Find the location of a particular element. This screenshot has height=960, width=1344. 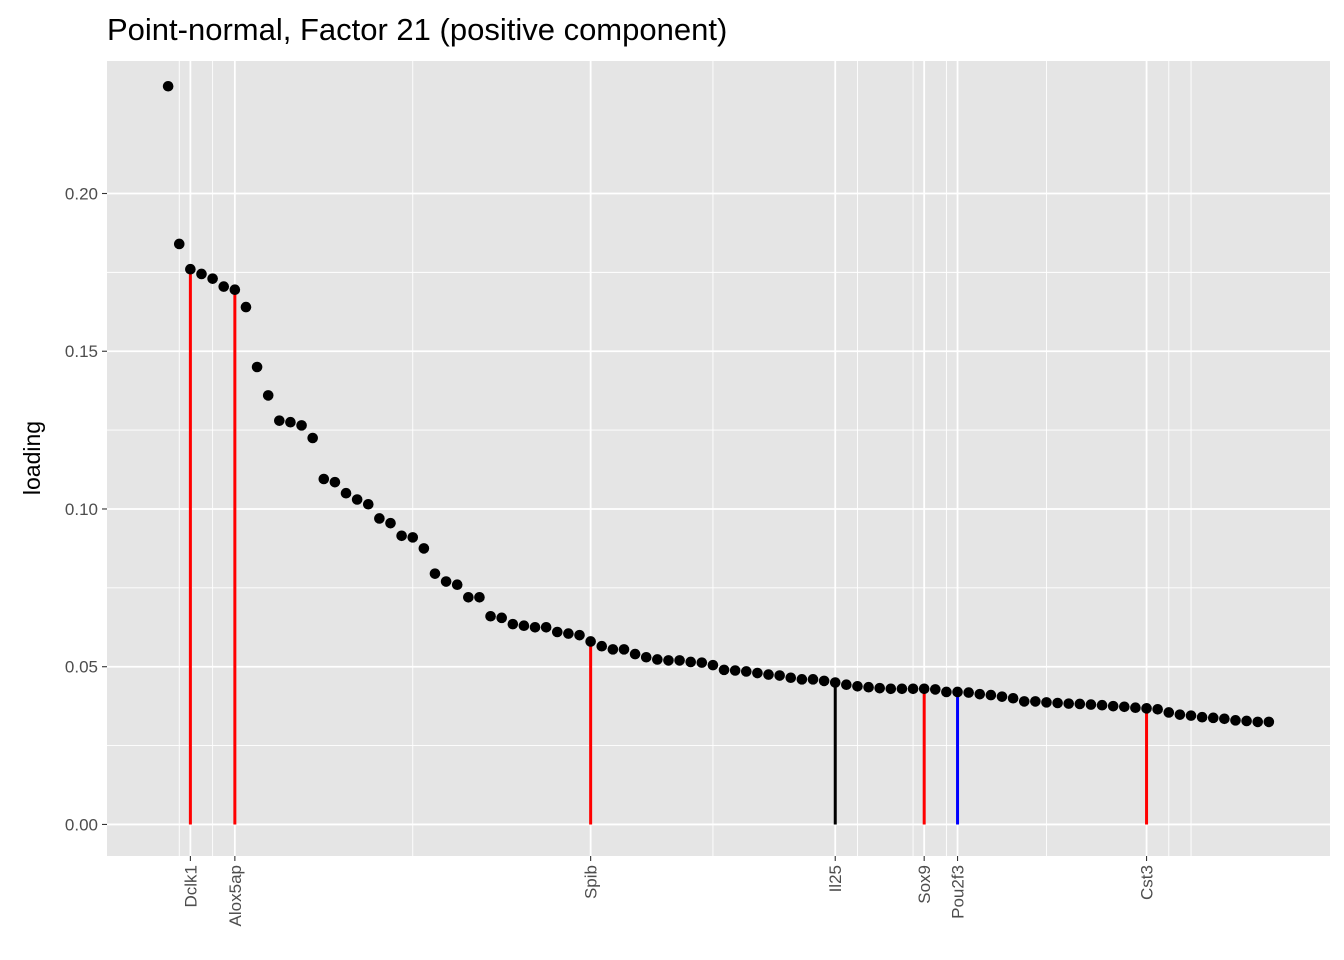

x-tick-label-spib: Spib is located at coordinates (591, 882).